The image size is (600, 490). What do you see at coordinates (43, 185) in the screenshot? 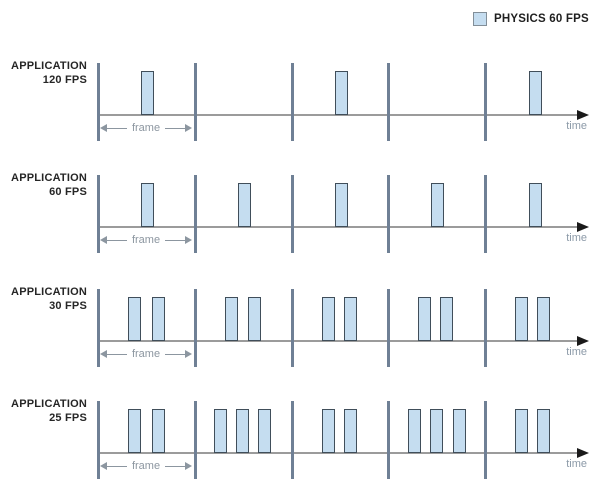
I see `row-label: APPLICATION 60 FPS` at bounding box center [43, 185].